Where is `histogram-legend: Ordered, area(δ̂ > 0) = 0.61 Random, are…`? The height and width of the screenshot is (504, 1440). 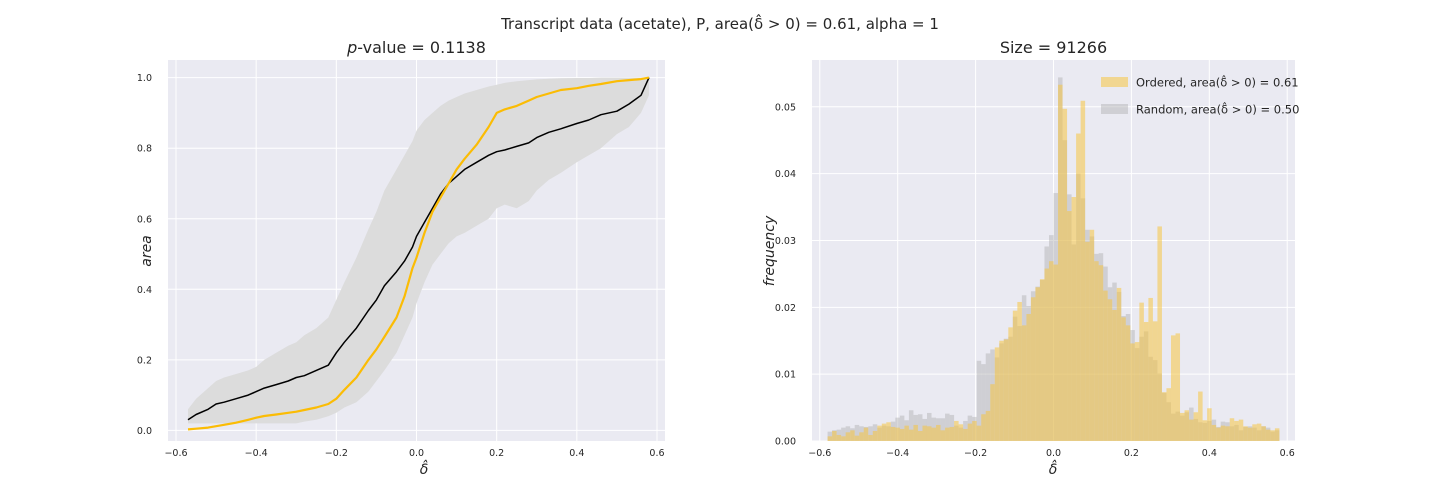 histogram-legend: Ordered, area(δ̂ > 0) = 0.61 Random, are… is located at coordinates (1200, 95).